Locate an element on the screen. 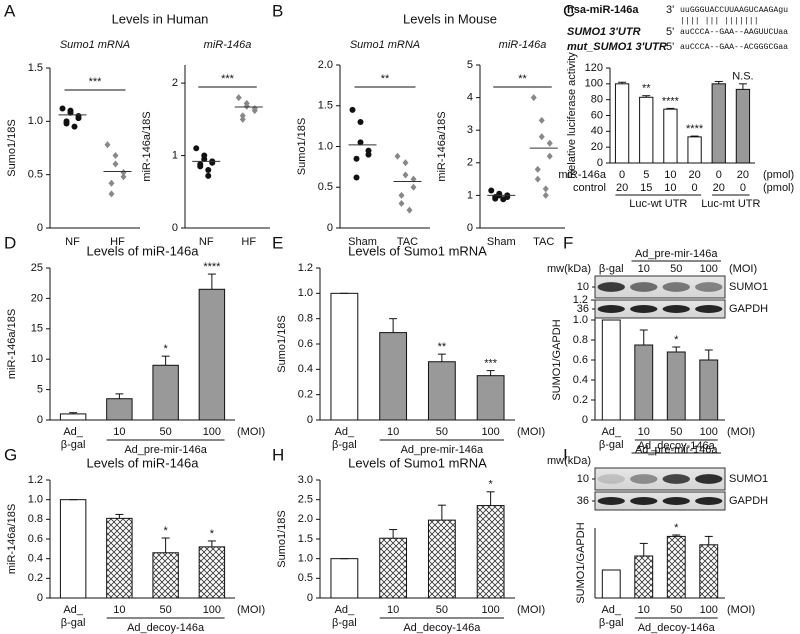 The width and height of the screenshot is (800, 634). chart-title: Levels of miR-146a is located at coordinates (143, 250).